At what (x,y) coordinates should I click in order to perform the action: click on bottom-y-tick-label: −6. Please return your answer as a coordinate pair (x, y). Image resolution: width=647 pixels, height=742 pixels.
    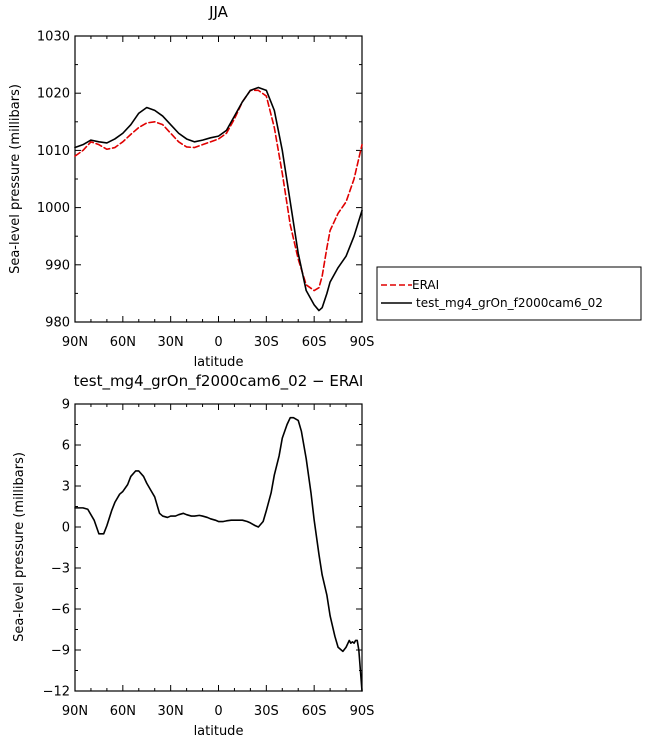
    Looking at the image, I should click on (60, 610).